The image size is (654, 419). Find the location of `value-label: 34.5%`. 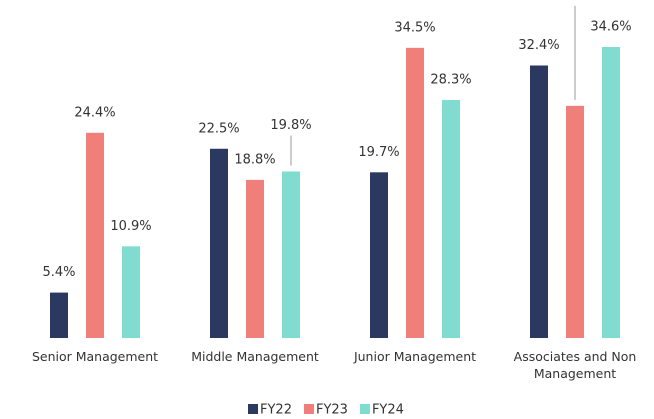

value-label: 34.5% is located at coordinates (414, 27).